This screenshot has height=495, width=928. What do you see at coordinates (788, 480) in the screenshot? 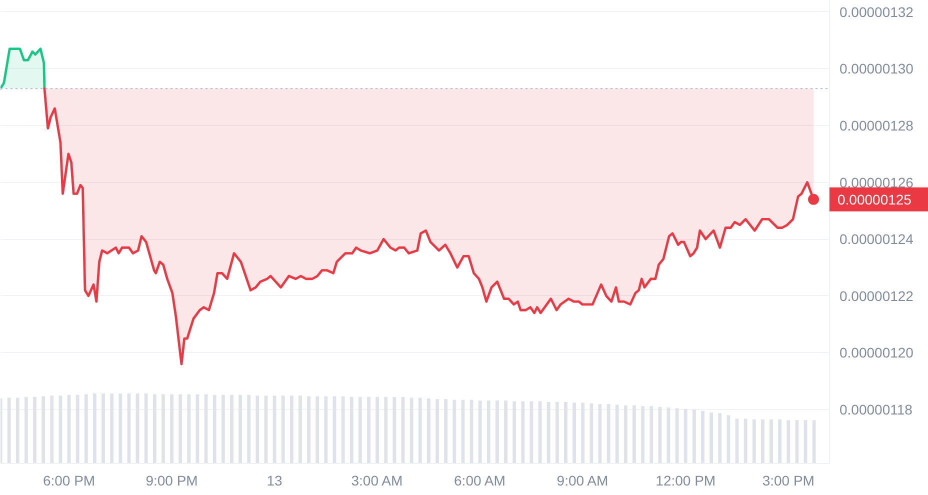
I see `x-tick-label: 3:00 PM` at bounding box center [788, 480].